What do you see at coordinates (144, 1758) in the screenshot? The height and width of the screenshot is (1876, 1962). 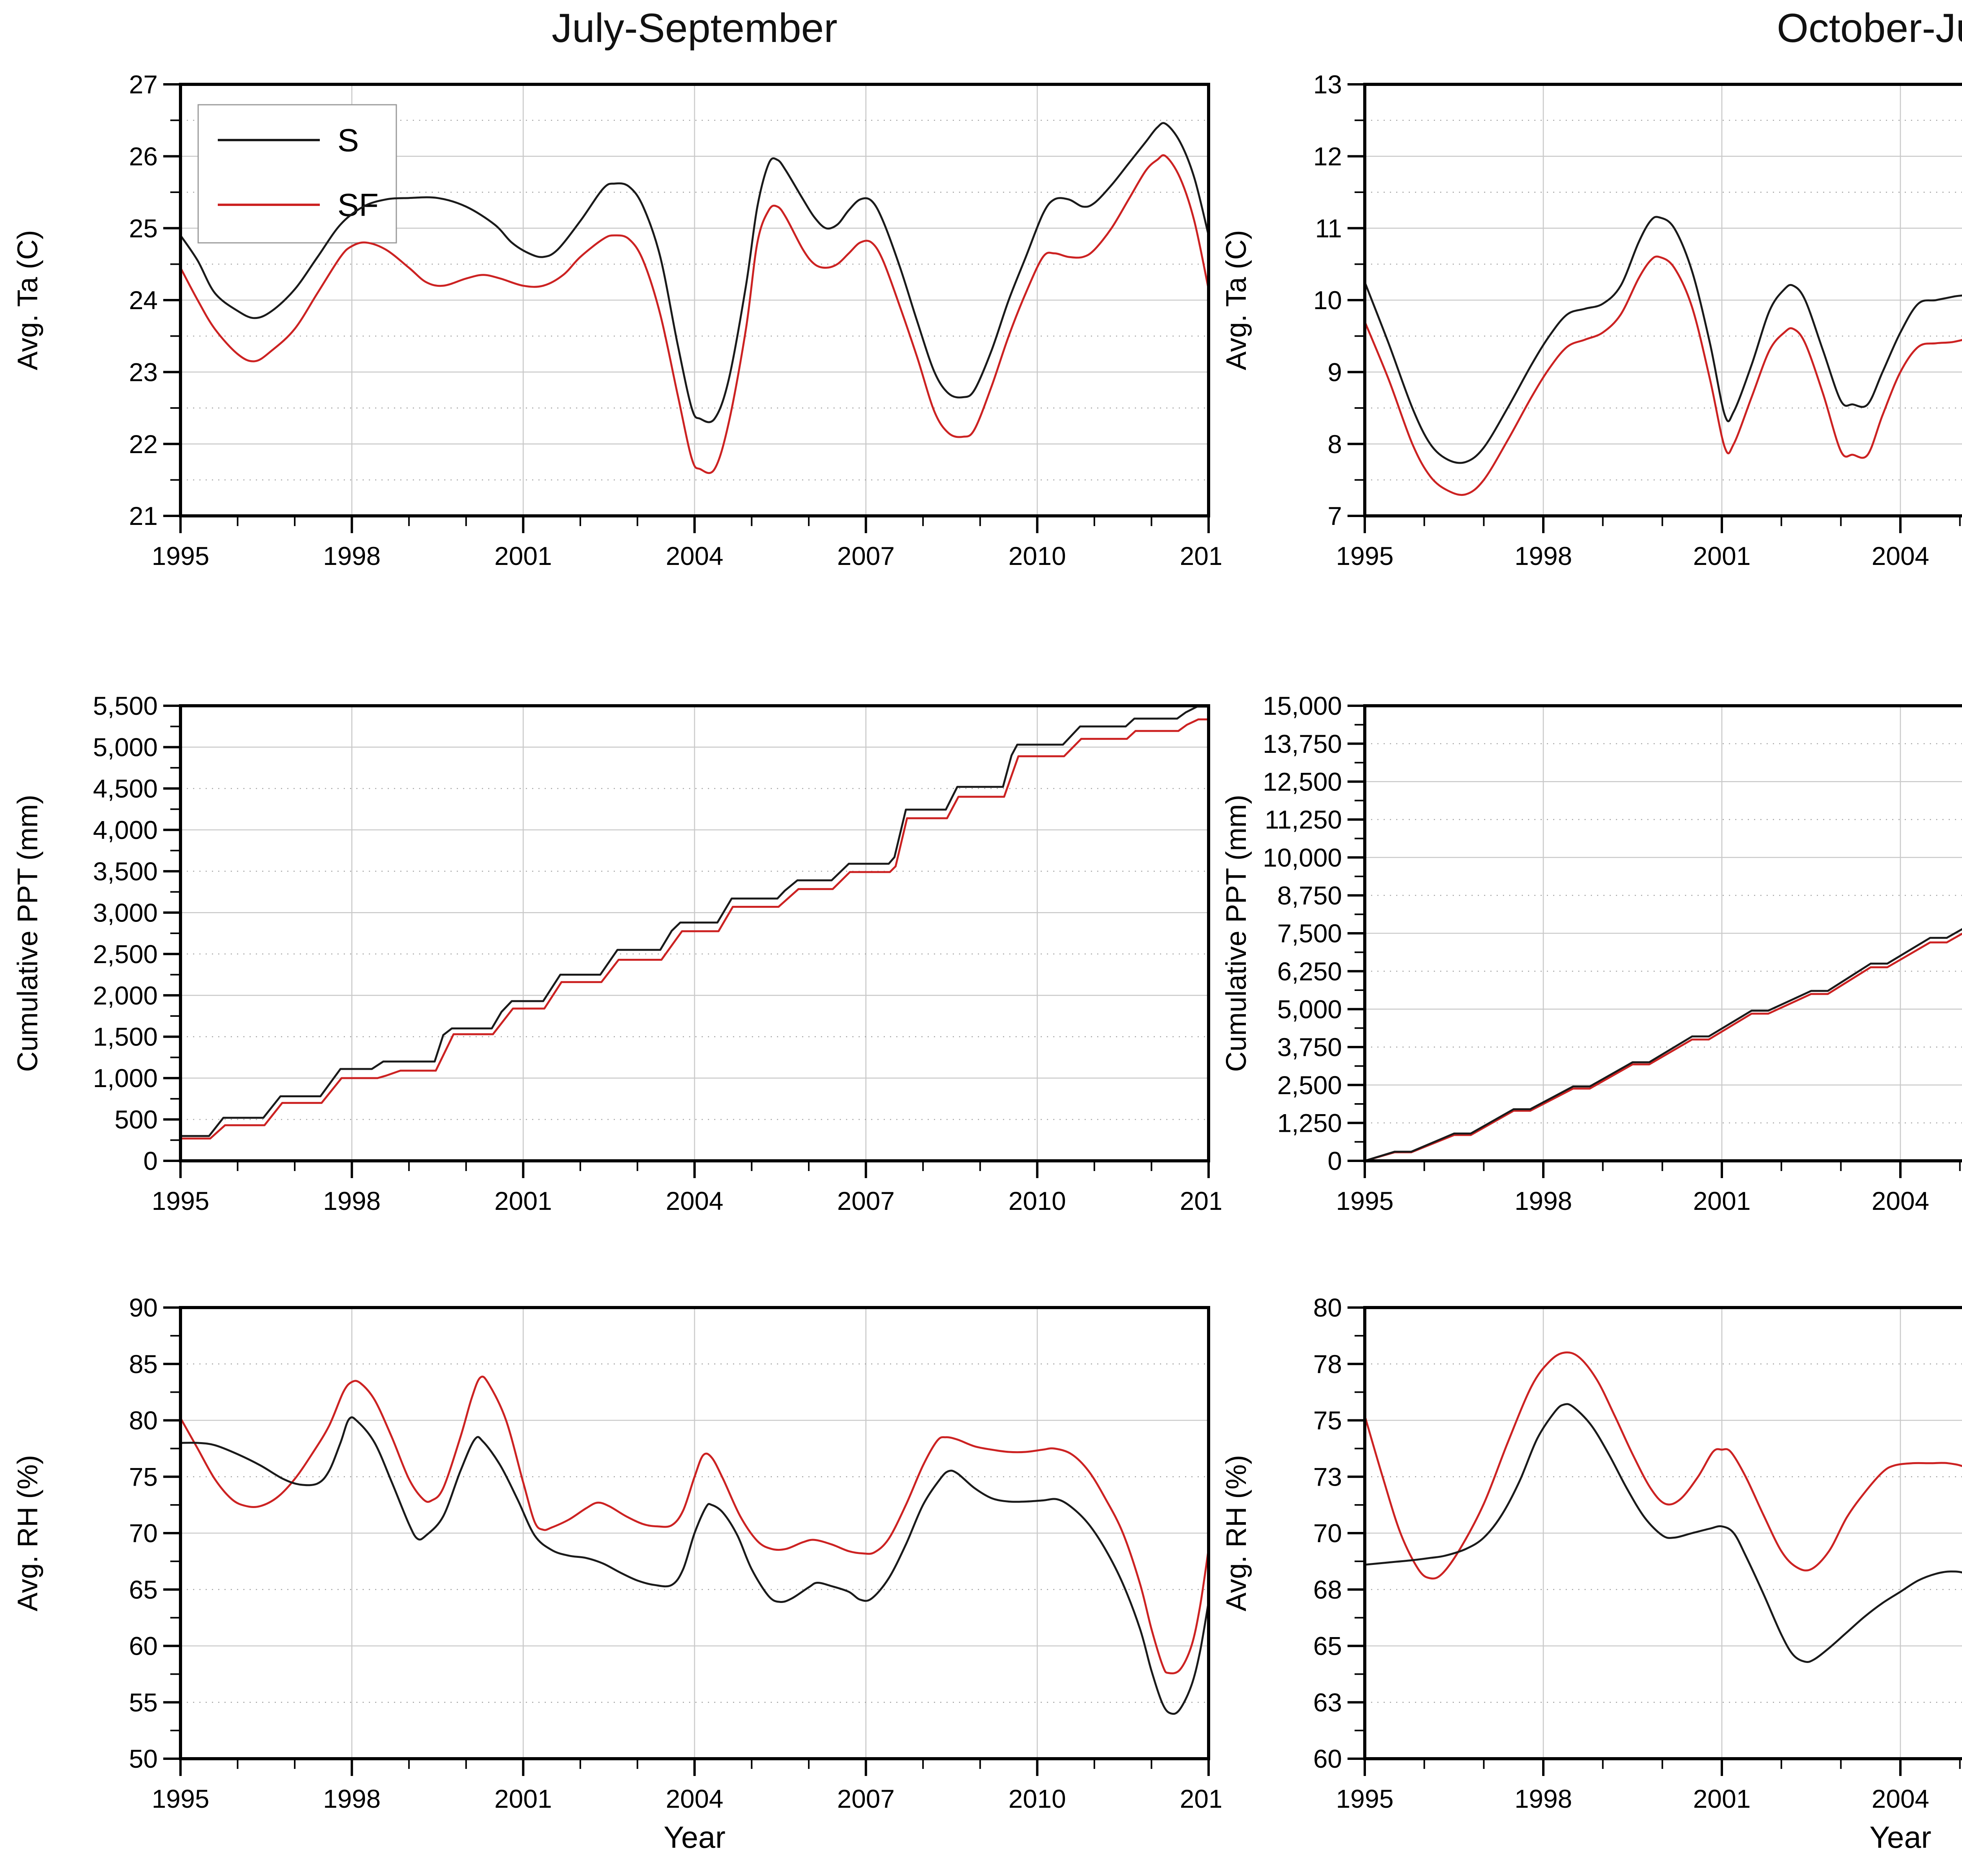 I see `svg-text: 50` at bounding box center [144, 1758].